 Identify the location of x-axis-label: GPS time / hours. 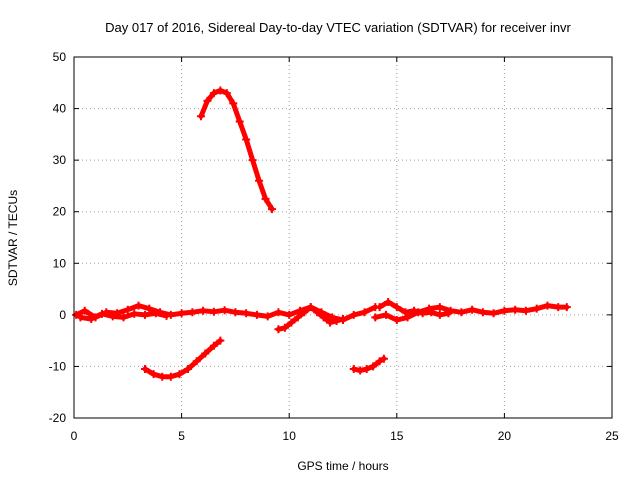
(342, 466).